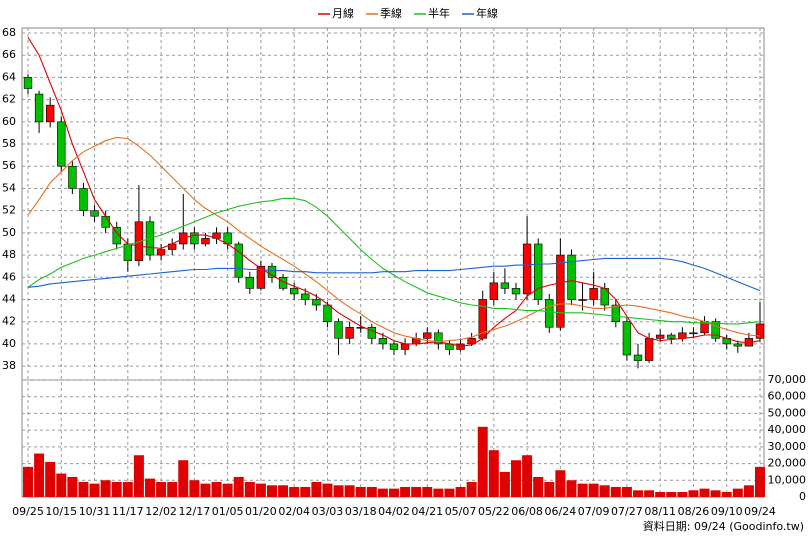 Image resolution: width=808 pixels, height=540 pixels. What do you see at coordinates (9, 365) in the screenshot?
I see `y-tick-label: 38` at bounding box center [9, 365].